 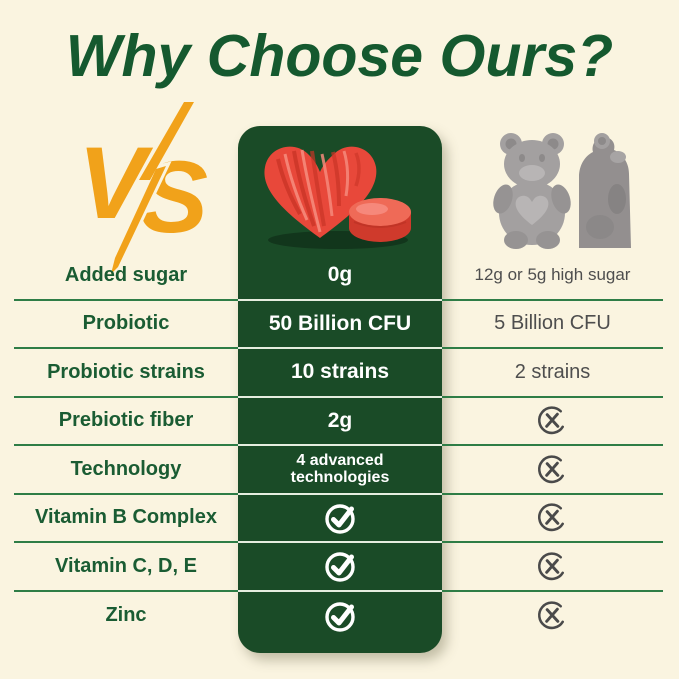 I want to click on front-bear, so click(x=532, y=191).